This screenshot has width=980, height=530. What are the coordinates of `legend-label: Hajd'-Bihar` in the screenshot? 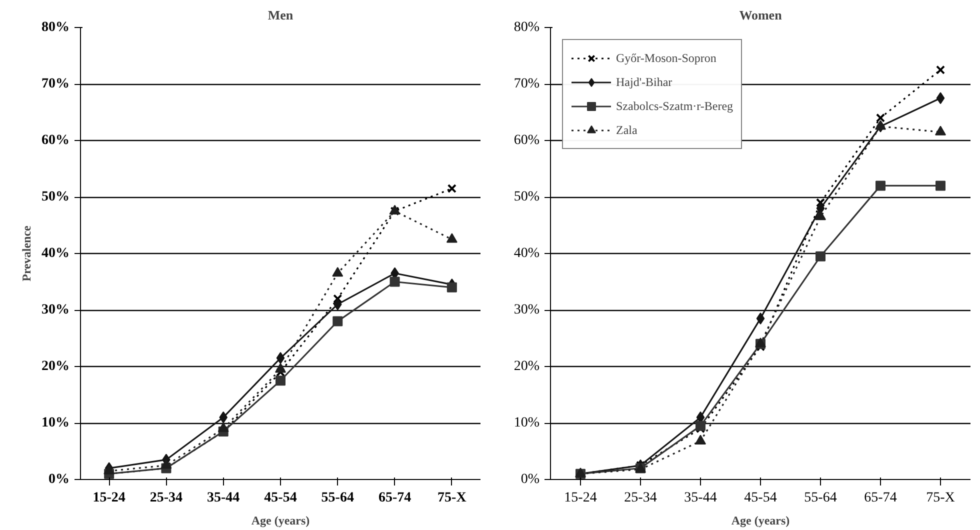 It's located at (644, 82).